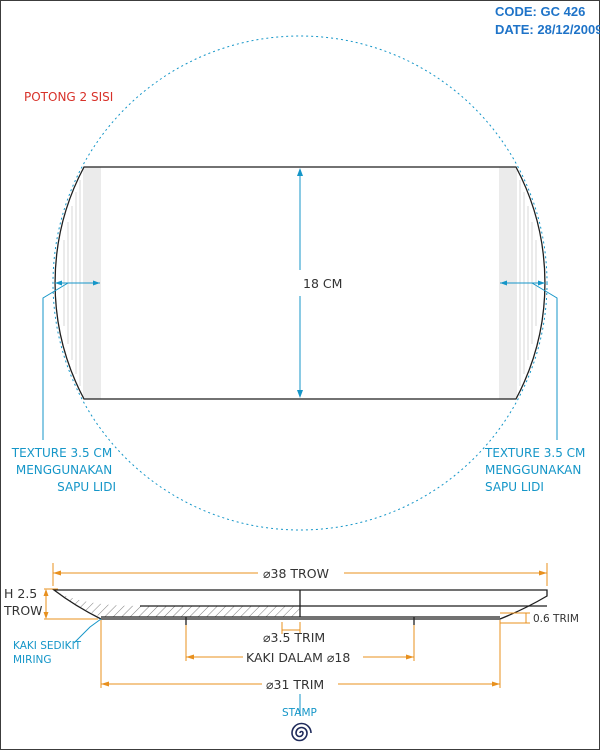 This screenshot has width=600, height=750. What do you see at coordinates (68, 97) in the screenshot?
I see `cut-note: POTONG 2 SISI` at bounding box center [68, 97].